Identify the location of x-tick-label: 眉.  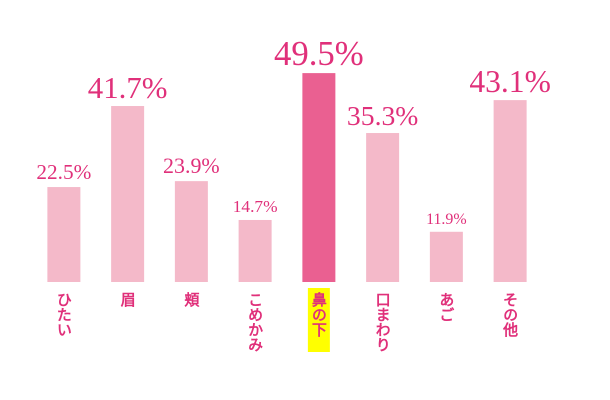
(128, 300).